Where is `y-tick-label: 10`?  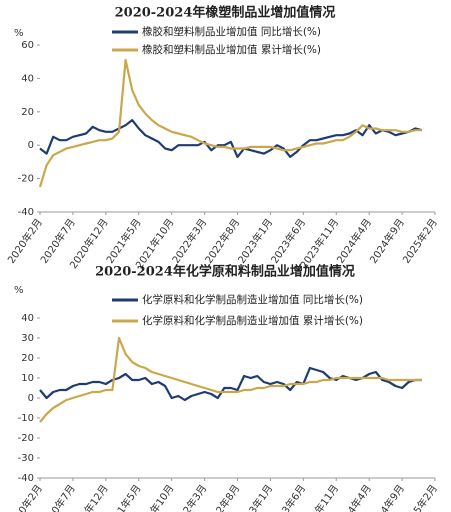 y-tick-label: 10 is located at coordinates (27, 378).